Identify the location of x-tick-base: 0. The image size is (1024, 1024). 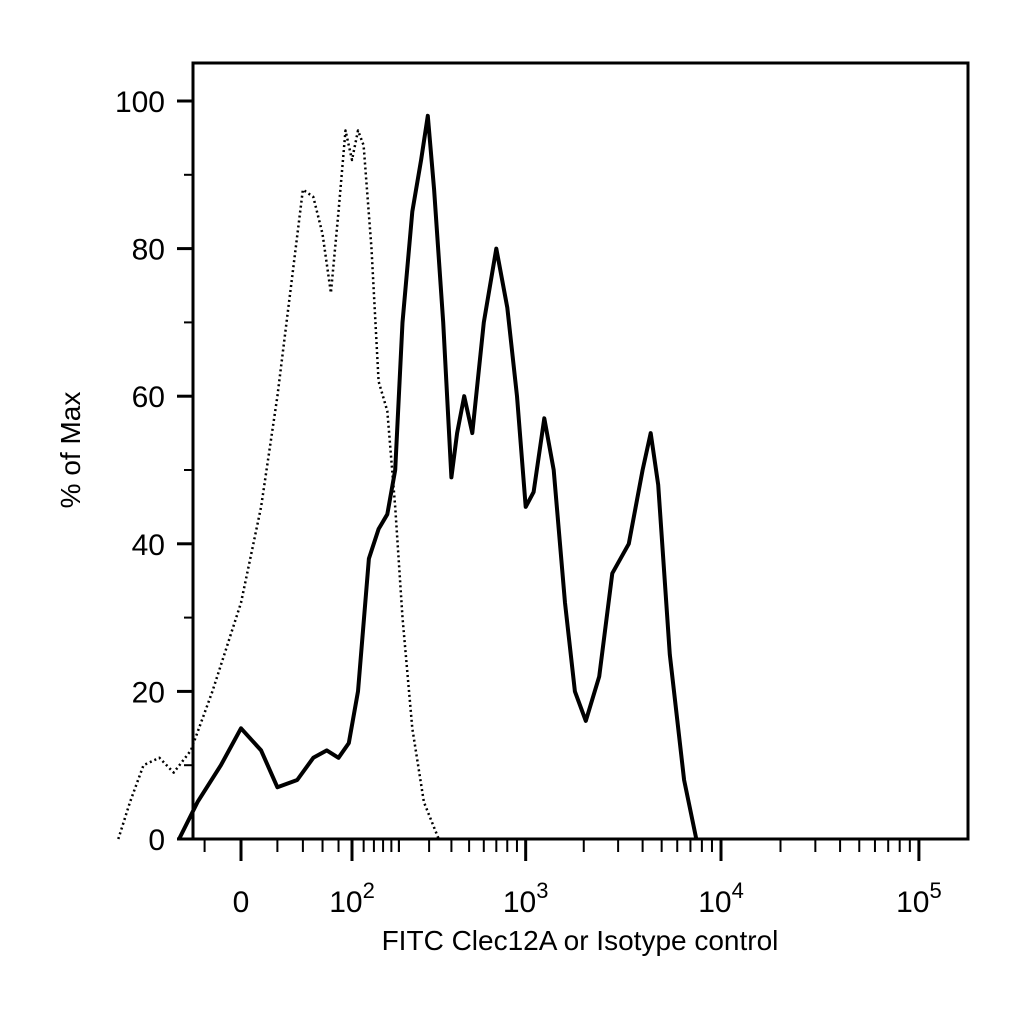
(241, 902).